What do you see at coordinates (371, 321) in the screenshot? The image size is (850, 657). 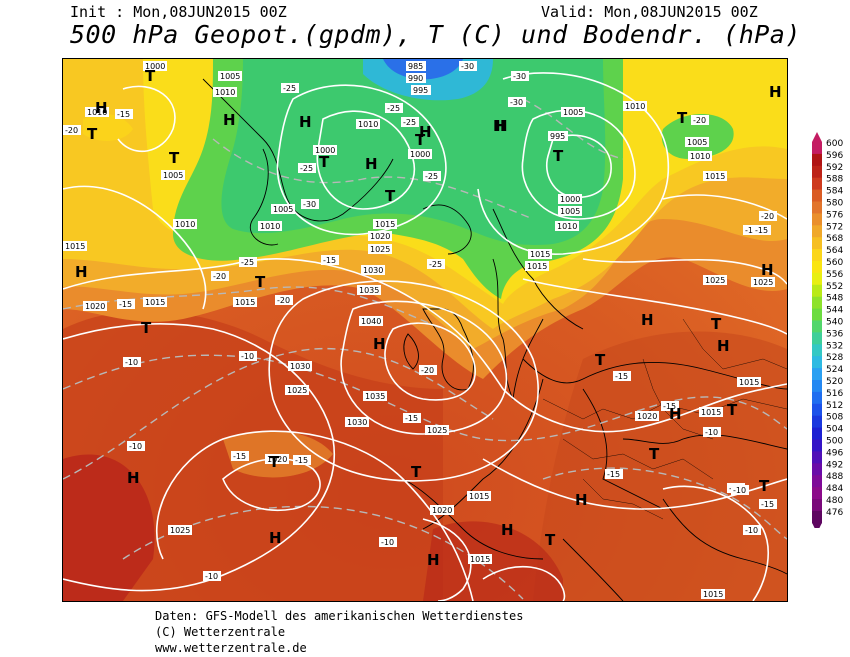 I see `svg-text: 1040` at bounding box center [371, 321].